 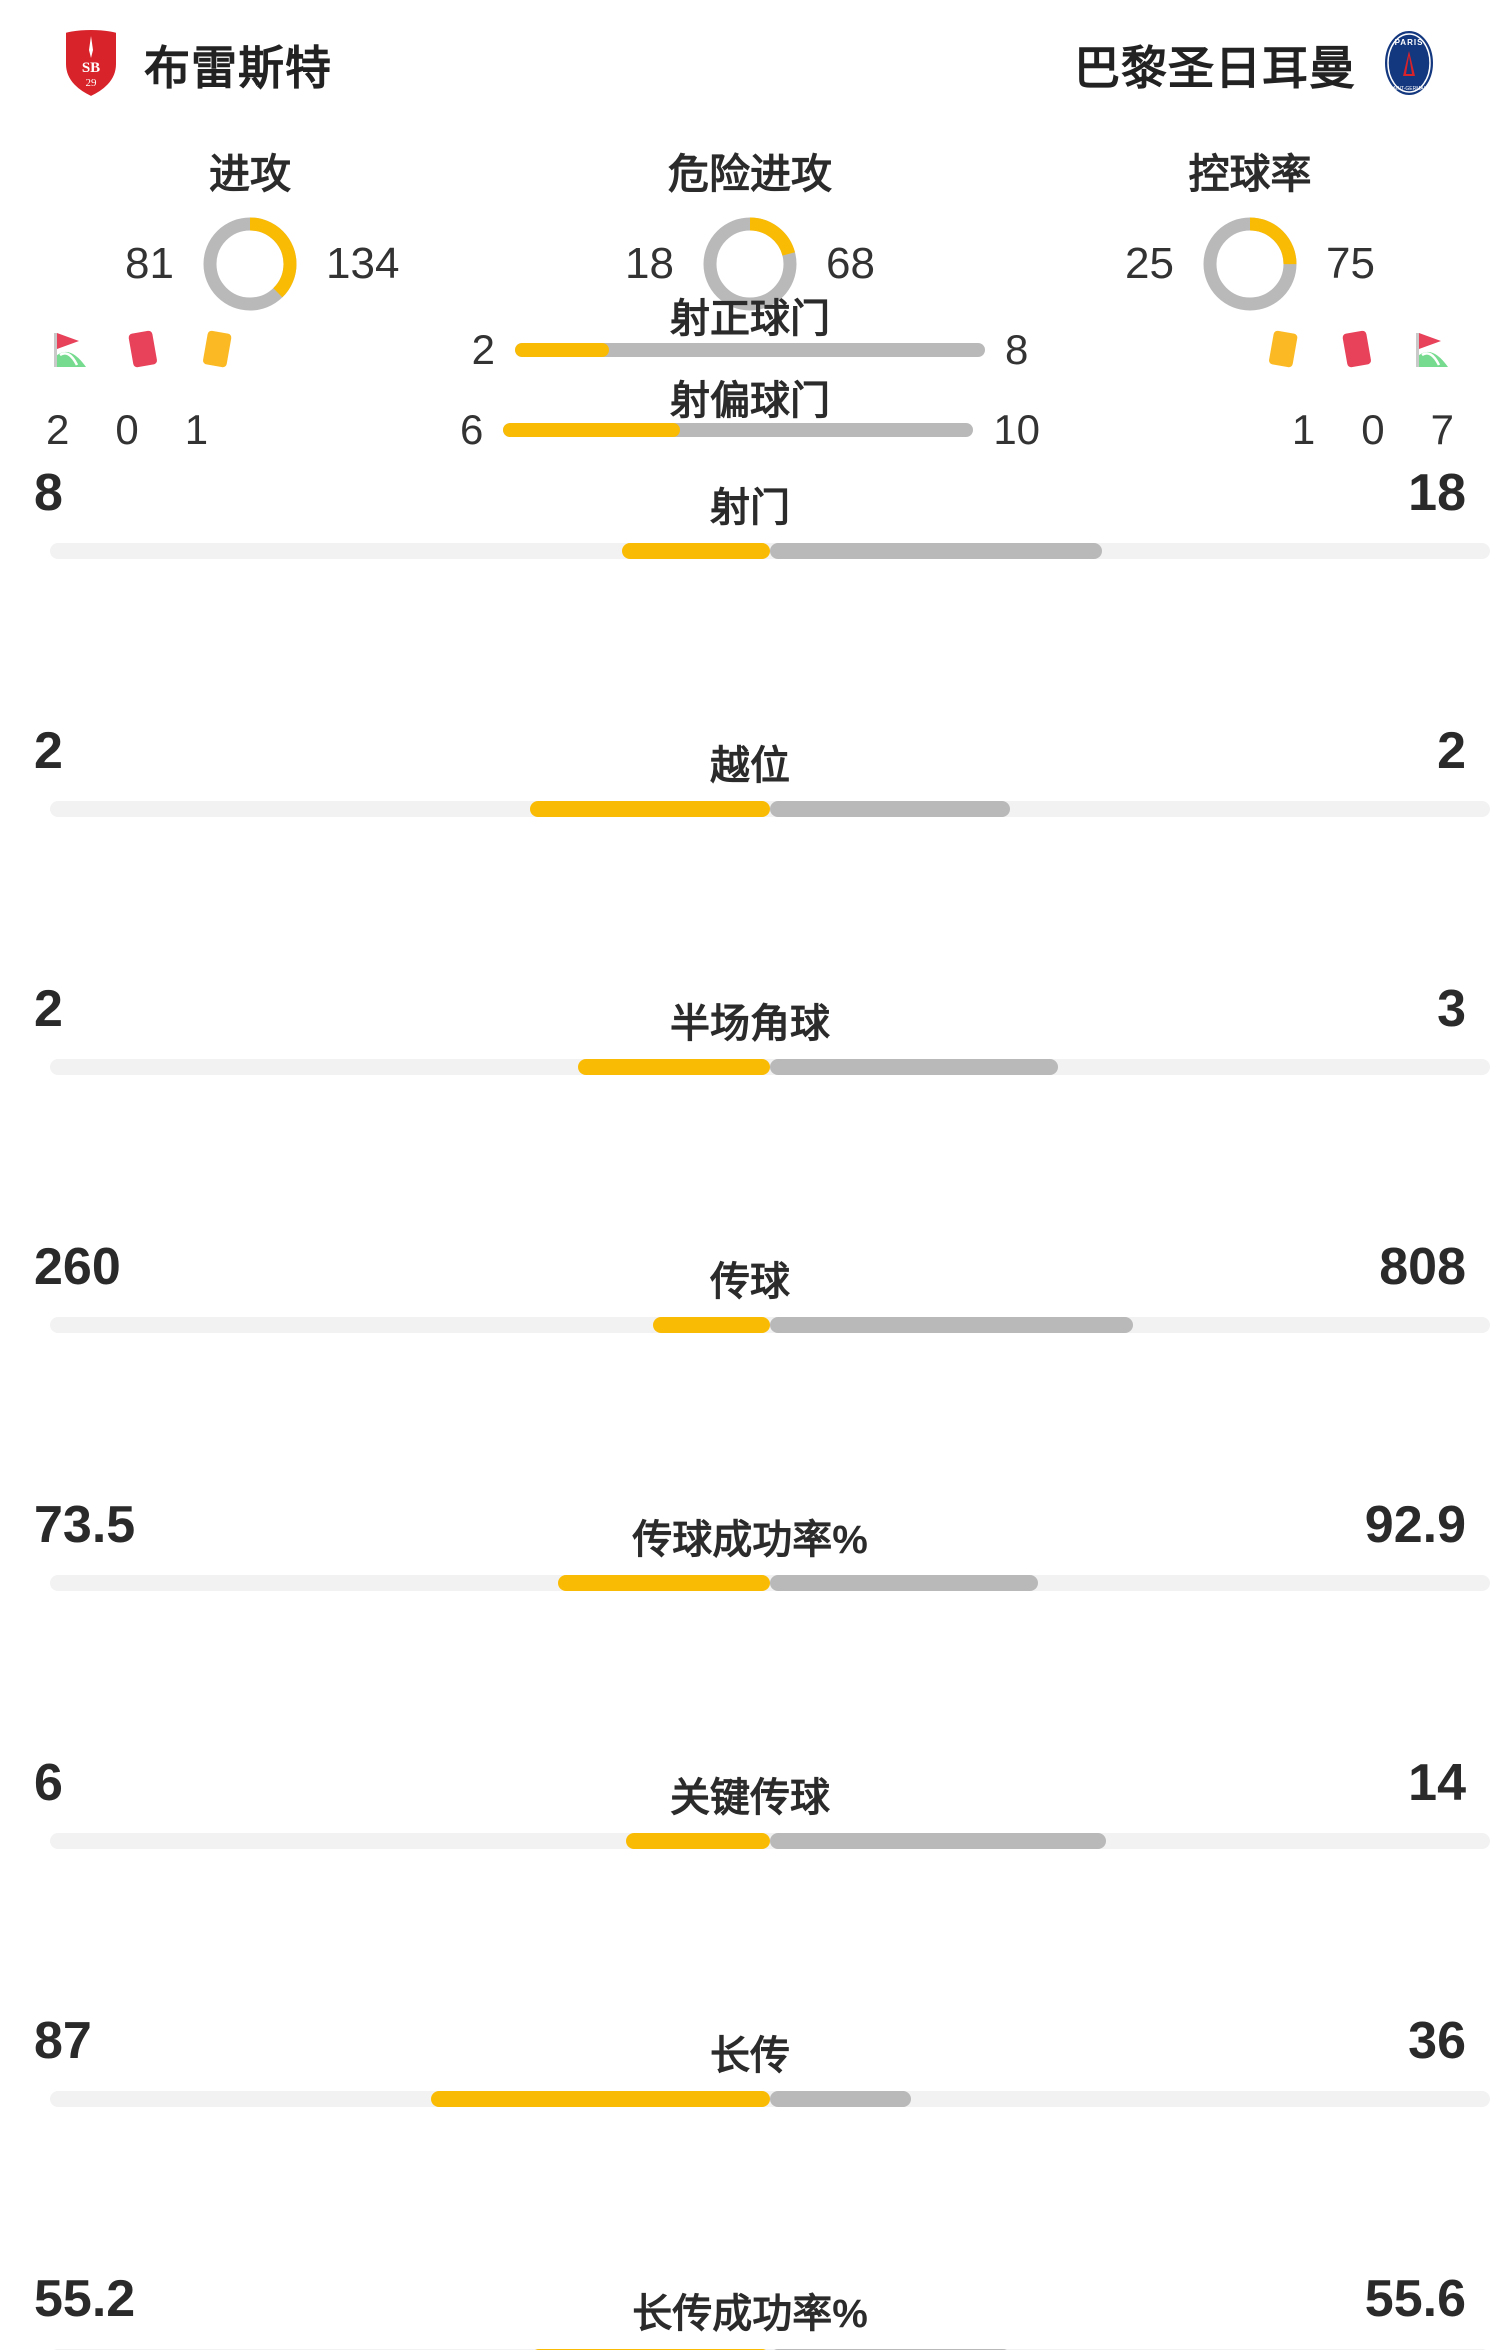 I want to click on svg-text: 29, so click(x=92, y=83).